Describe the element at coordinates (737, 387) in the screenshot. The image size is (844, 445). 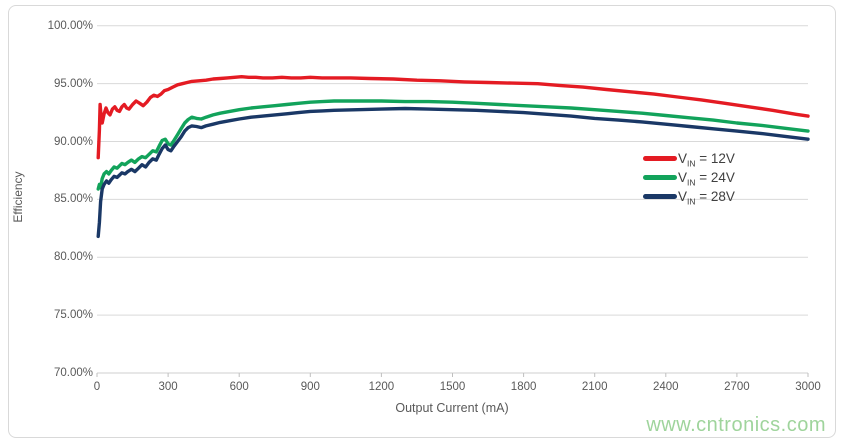
I see `x-tick-label-2700: 2700` at that location.